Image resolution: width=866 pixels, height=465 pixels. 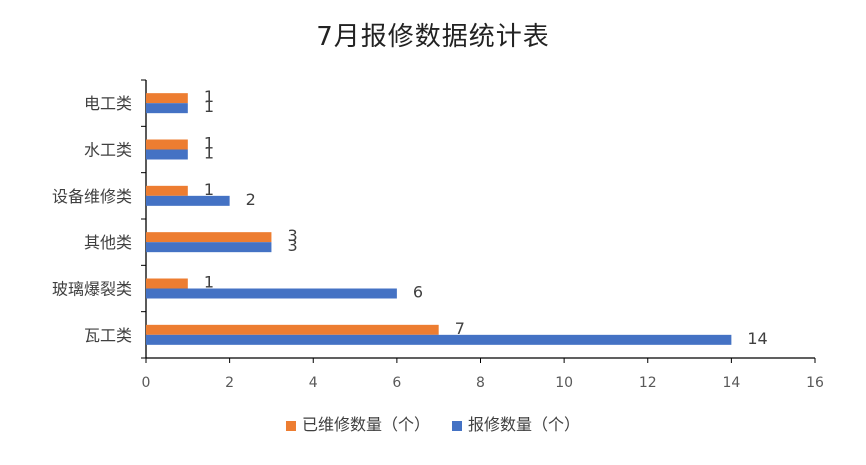 What do you see at coordinates (108, 103) in the screenshot?
I see `category-label: 电工类` at bounding box center [108, 103].